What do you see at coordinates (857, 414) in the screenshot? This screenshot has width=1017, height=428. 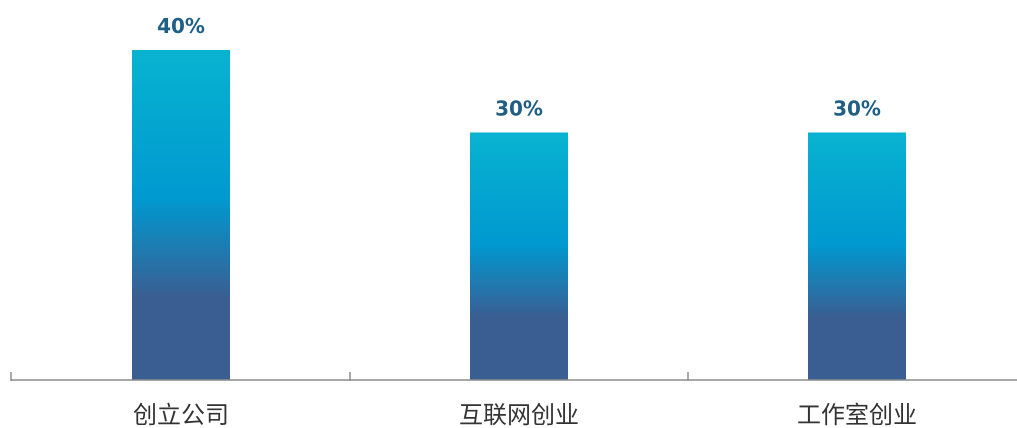 I see `x-tick-label: 工作室创业` at bounding box center [857, 414].